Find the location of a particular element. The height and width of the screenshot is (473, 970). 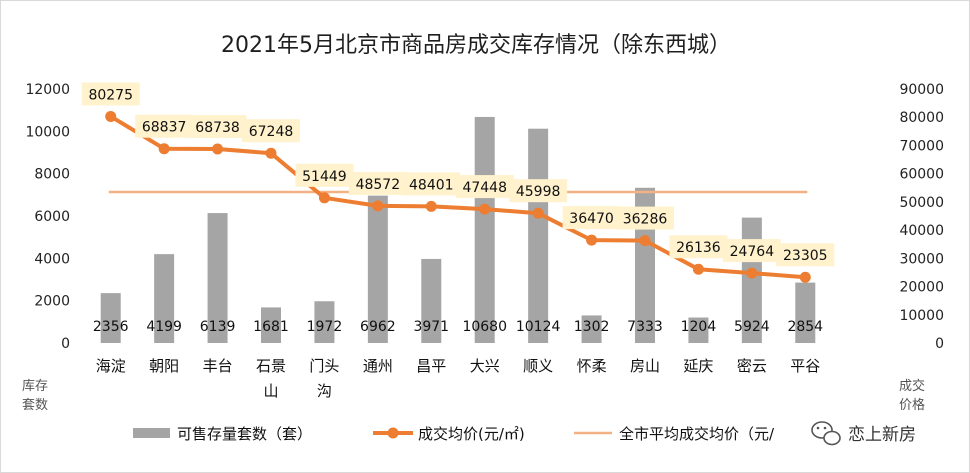

bar-昌平 is located at coordinates (431, 300).